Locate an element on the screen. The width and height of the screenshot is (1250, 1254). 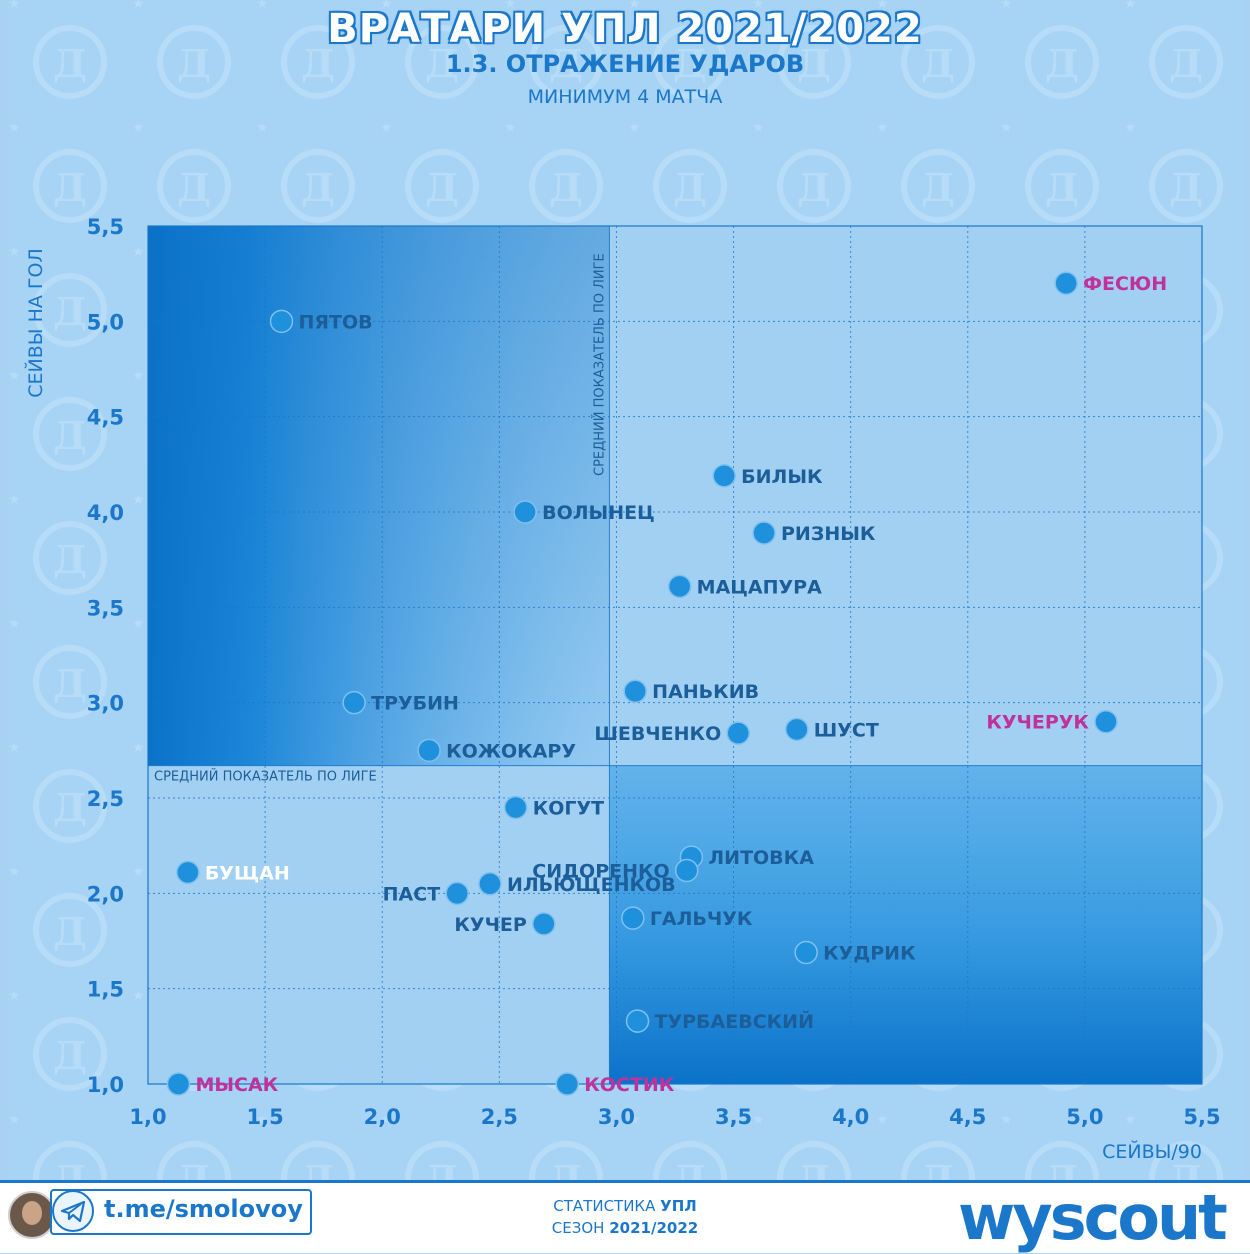
point-label: ЛИТОВКА is located at coordinates (761, 858).